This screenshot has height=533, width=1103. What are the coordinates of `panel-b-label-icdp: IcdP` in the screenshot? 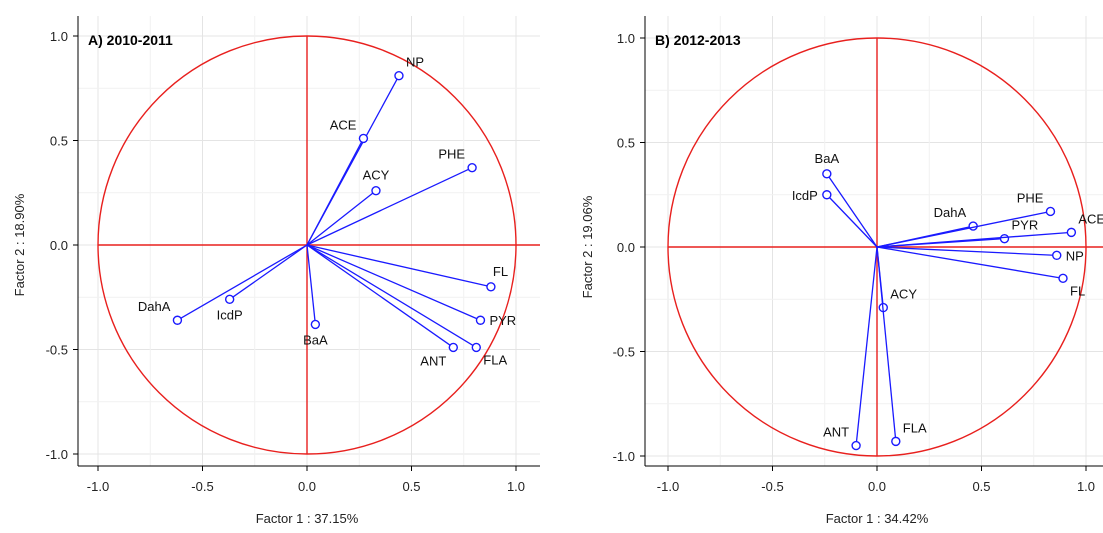 It's located at (805, 195).